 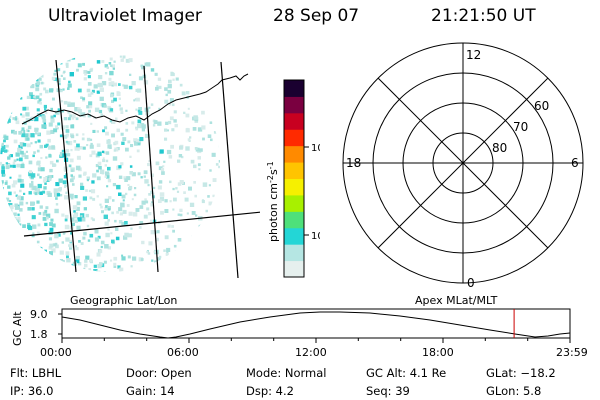 I want to click on timeline-x-tick-2359: 23:59, so click(x=572, y=352).